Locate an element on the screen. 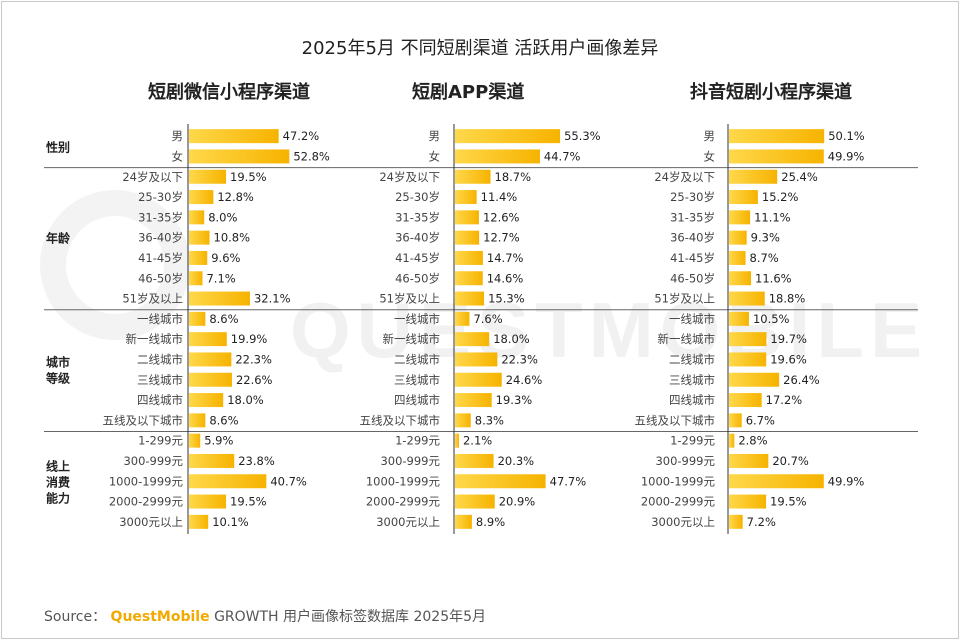 The width and height of the screenshot is (960, 640). value-label: 24.6% is located at coordinates (524, 380).